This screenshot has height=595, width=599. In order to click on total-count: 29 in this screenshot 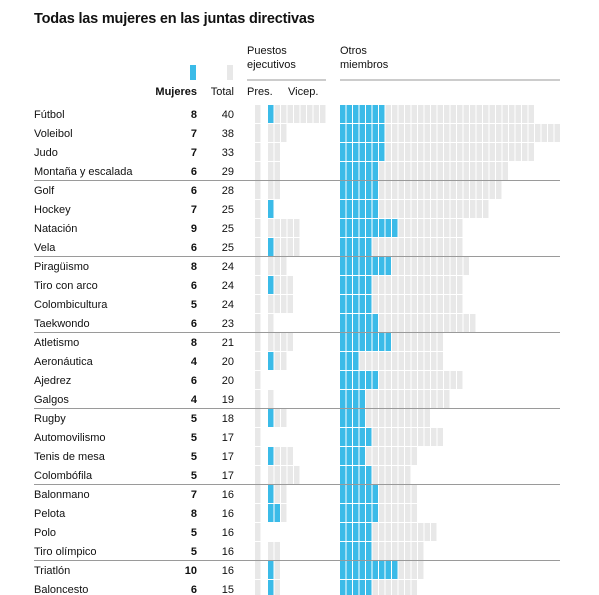, I will do `click(228, 172)`.